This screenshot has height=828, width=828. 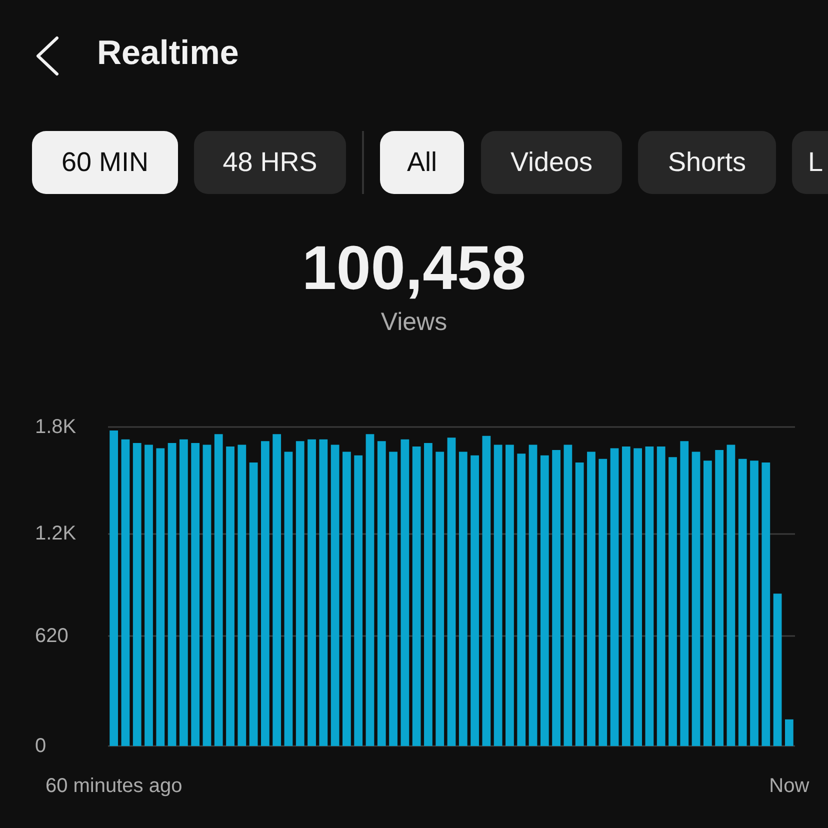 What do you see at coordinates (270, 162) in the screenshot?
I see `text: 48 HRS` at bounding box center [270, 162].